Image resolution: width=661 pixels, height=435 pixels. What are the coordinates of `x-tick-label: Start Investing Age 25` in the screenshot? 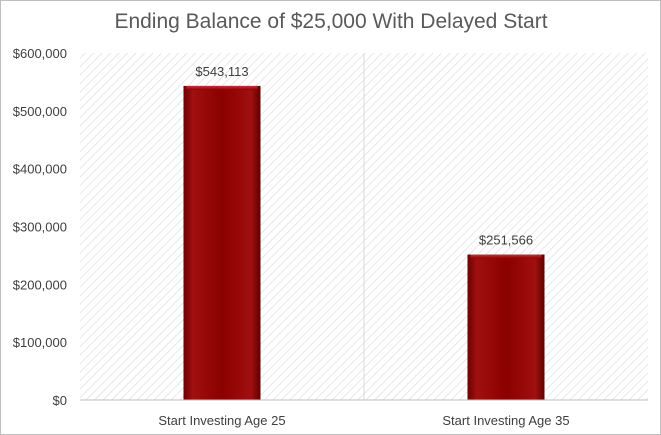 It's located at (221, 420).